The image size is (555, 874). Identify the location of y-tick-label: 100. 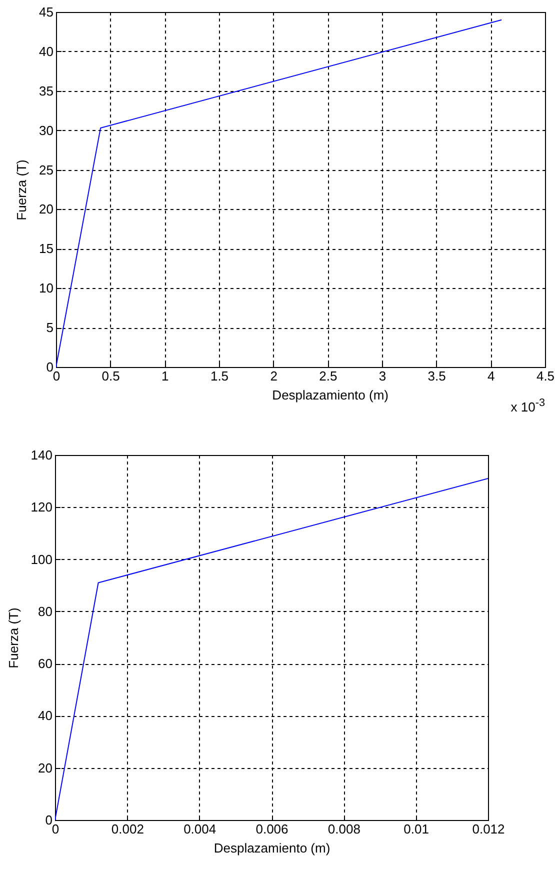
(41, 559).